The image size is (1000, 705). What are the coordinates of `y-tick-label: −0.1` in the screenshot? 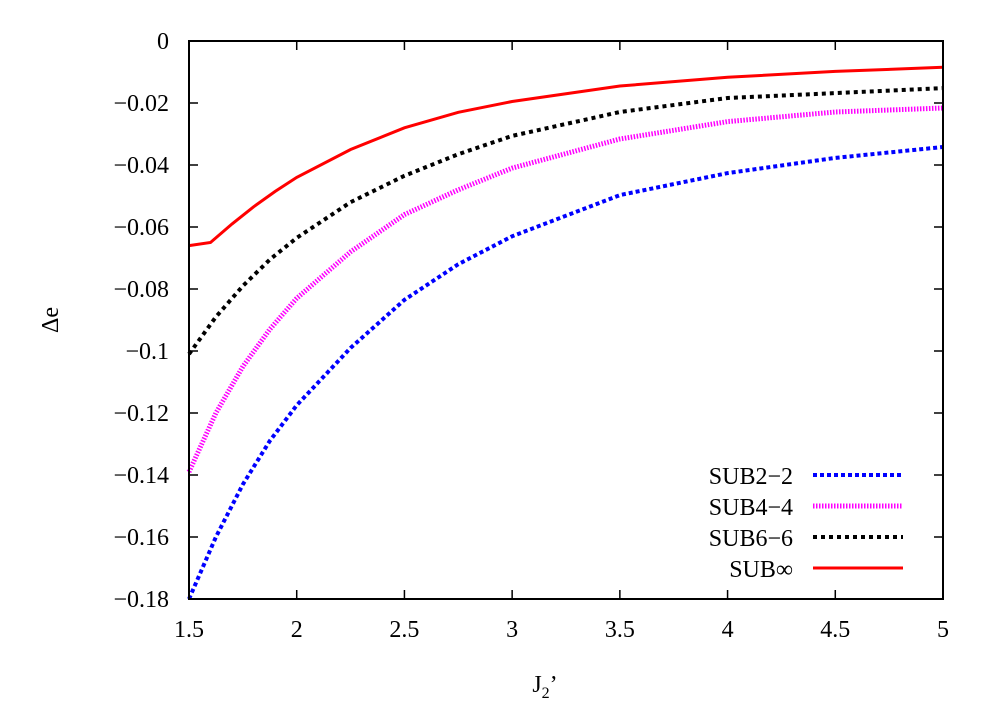 It's located at (147, 352).